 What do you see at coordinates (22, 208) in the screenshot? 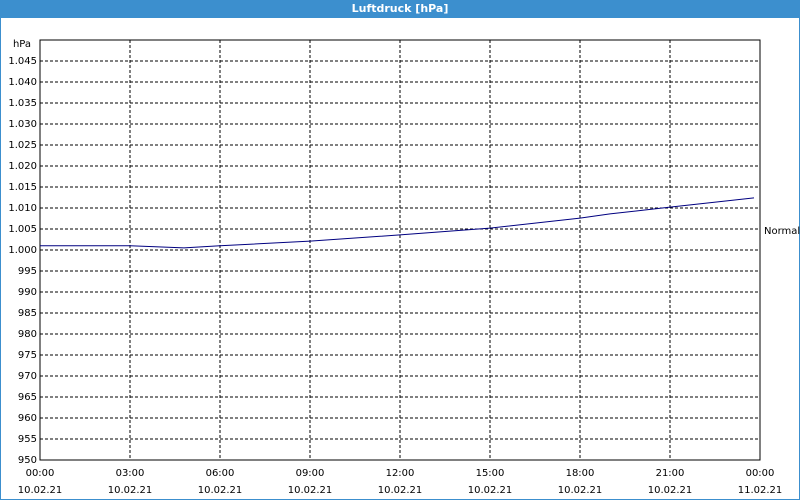
I see `y-tick-label: 1.010` at bounding box center [22, 208].